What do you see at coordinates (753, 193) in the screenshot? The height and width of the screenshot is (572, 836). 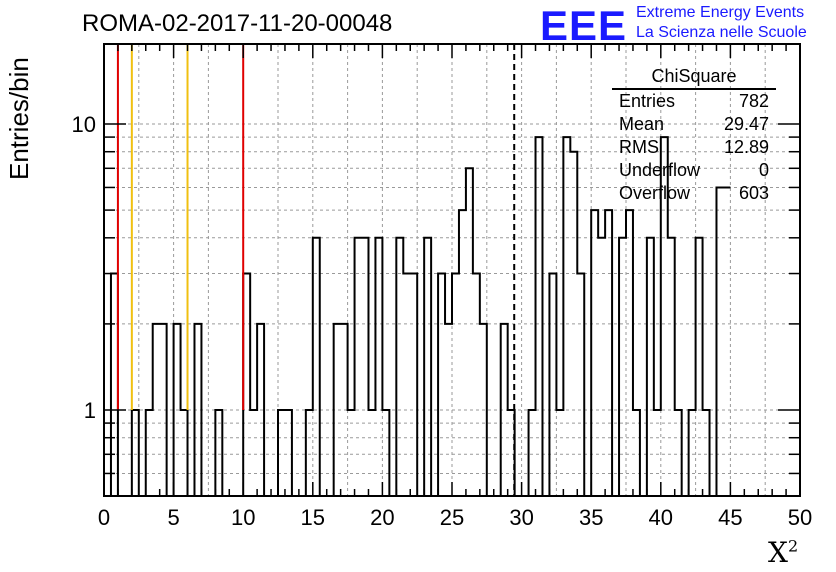 I see `stats-value: 603` at bounding box center [753, 193].